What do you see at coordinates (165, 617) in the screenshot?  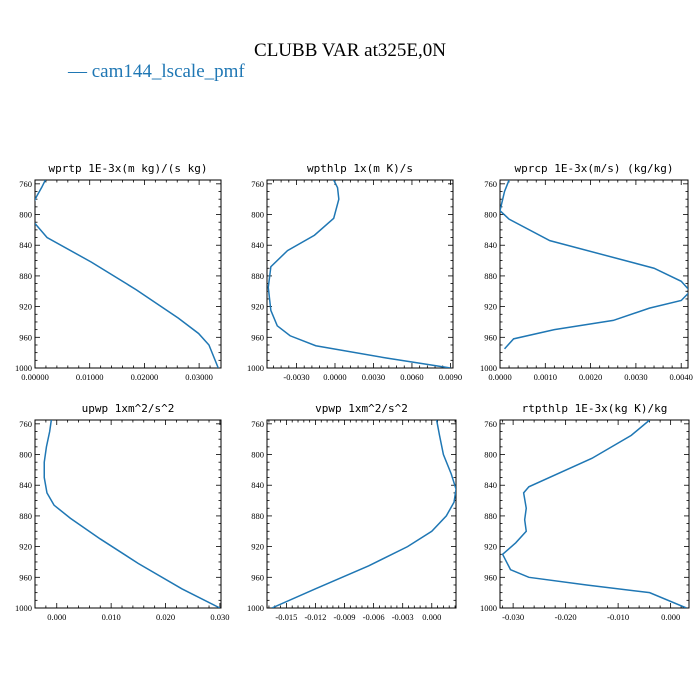 I see `x-tick-label: 0.020` at bounding box center [165, 617].